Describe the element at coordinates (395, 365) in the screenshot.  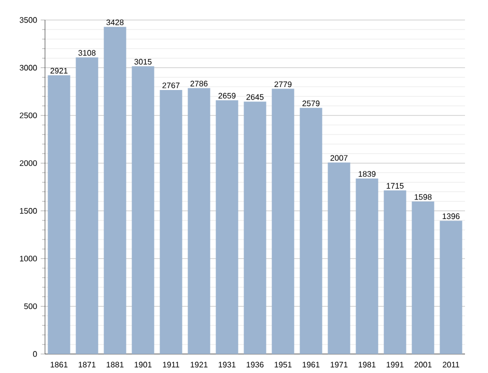
I see `x-tick-label: 1991` at that location.